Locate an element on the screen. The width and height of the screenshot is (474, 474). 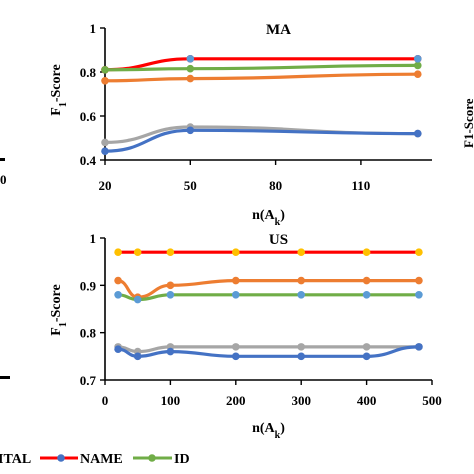
legend-label: ITAL is located at coordinates (15, 459).